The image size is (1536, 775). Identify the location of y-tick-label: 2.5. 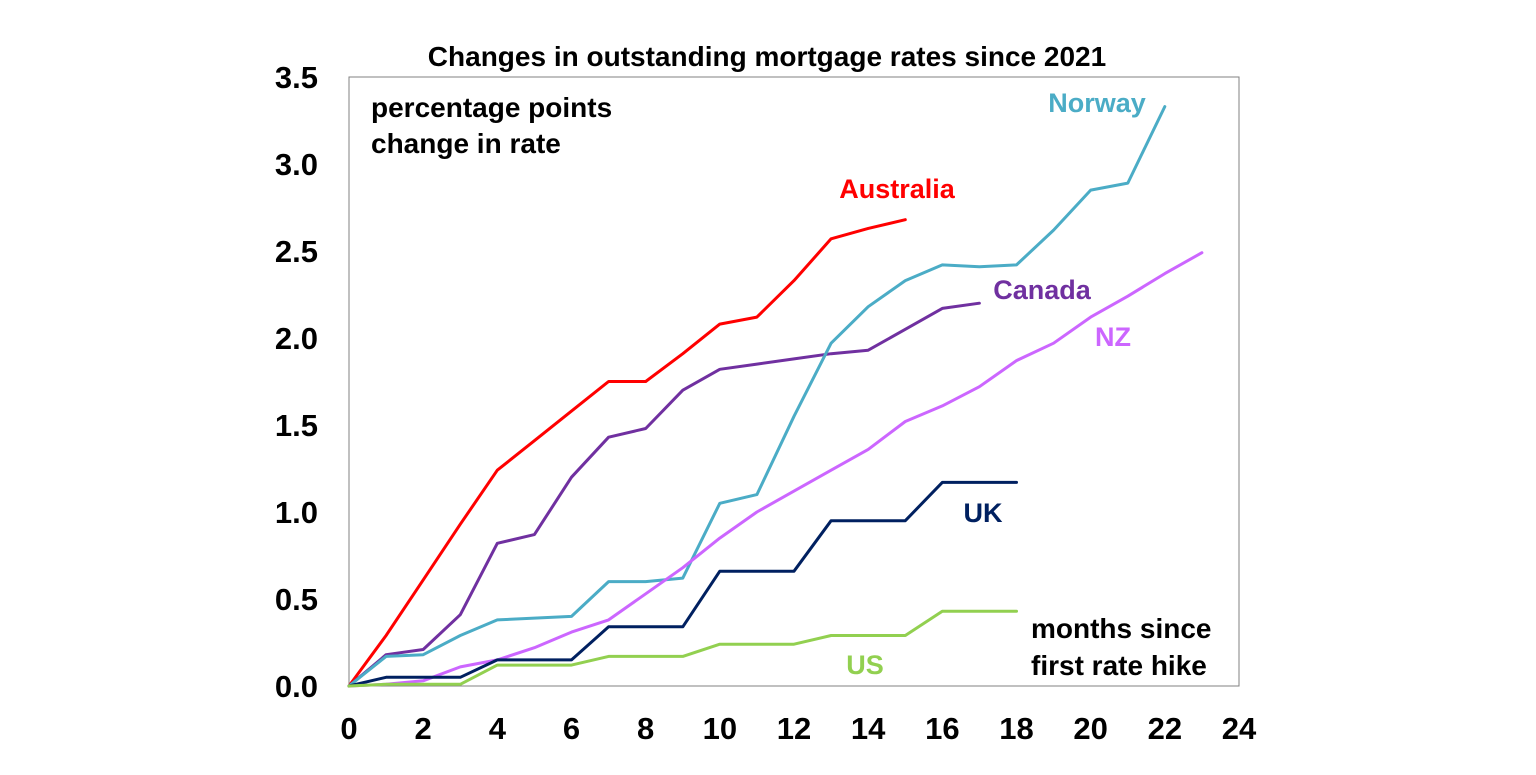
(296, 251).